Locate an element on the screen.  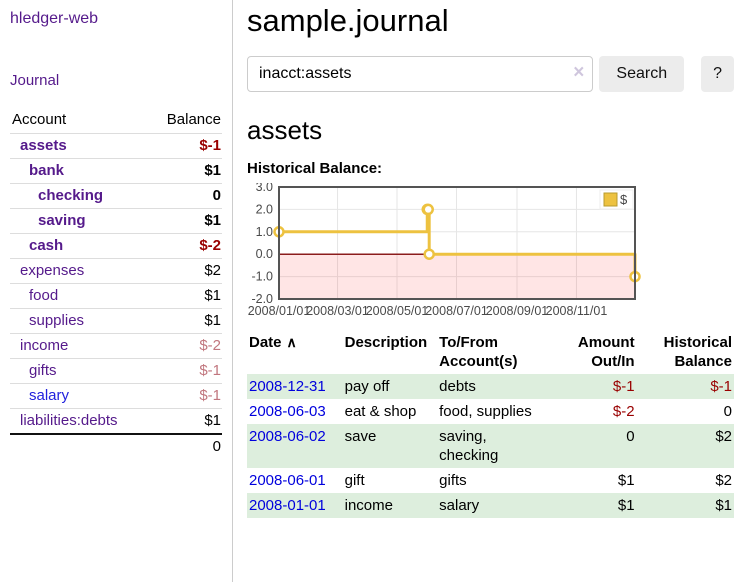
chart-heading: Historical Balance: is located at coordinates (315, 168).